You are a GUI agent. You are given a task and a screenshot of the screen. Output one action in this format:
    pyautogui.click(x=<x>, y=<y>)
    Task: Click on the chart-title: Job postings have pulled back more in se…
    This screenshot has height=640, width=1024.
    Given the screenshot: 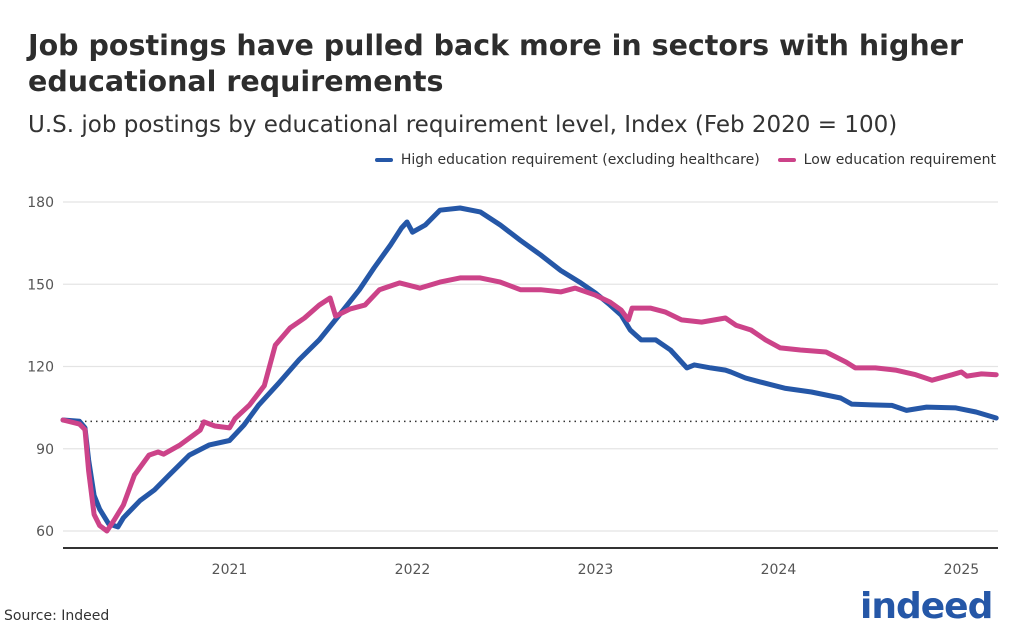 What is the action you would take?
    pyautogui.click(x=496, y=63)
    